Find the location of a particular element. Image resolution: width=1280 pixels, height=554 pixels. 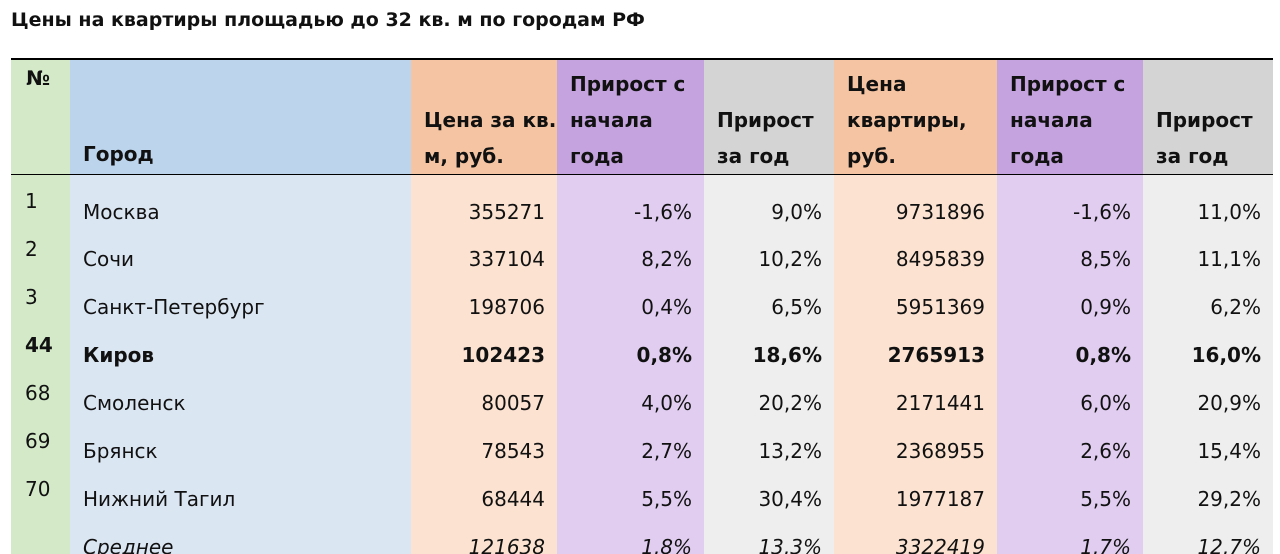

row-yoy-growth-flat: 29,2% is located at coordinates (1208, 499).